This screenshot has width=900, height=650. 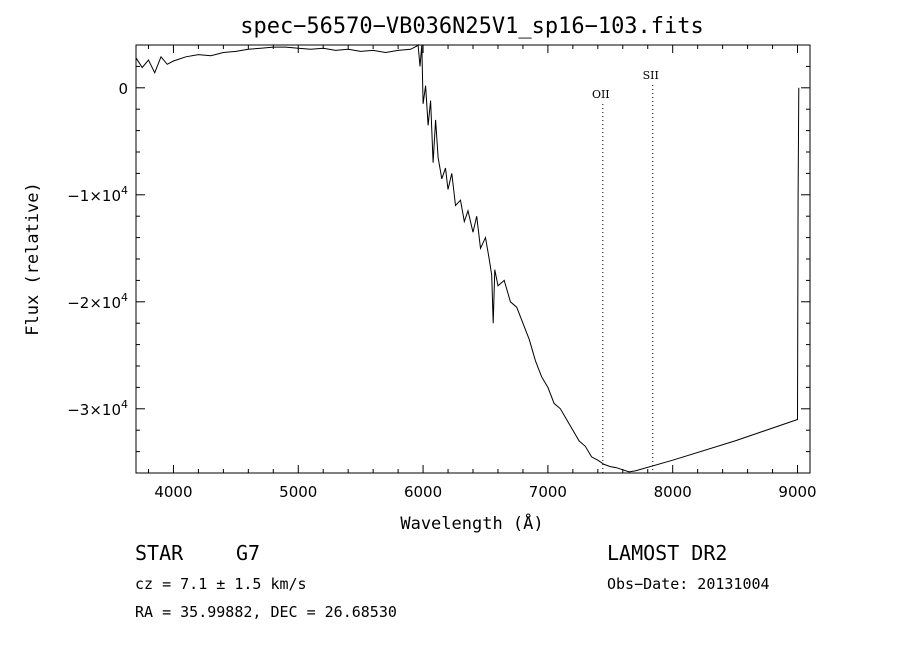 I want to click on x-tick-label: 5000, so click(x=298, y=492).